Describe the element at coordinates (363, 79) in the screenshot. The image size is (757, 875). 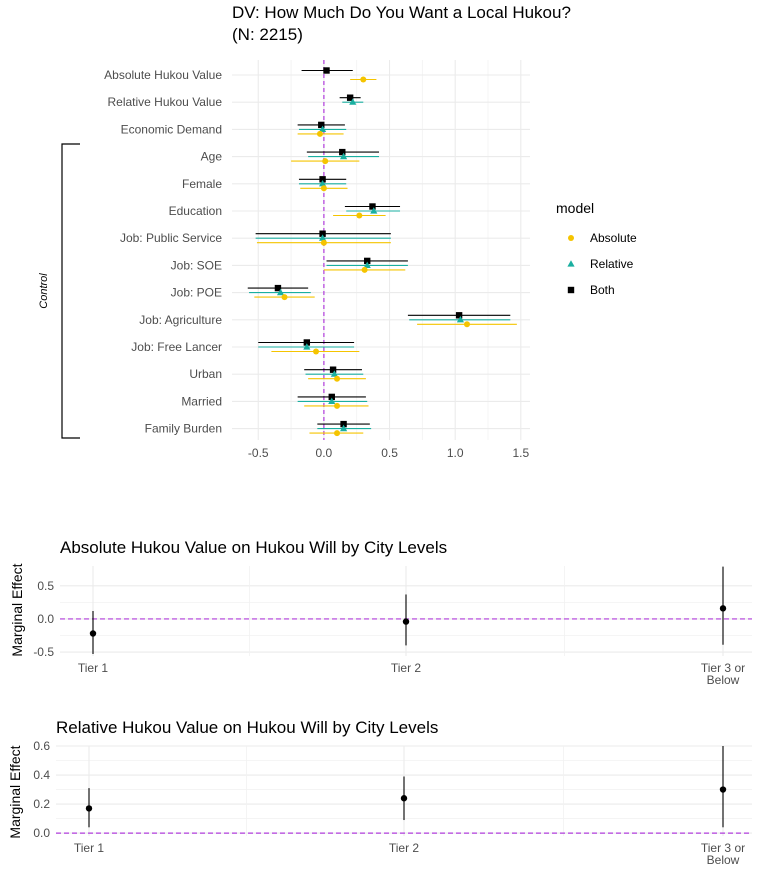
I see `absolute-absolute-hukou-value-point` at that location.